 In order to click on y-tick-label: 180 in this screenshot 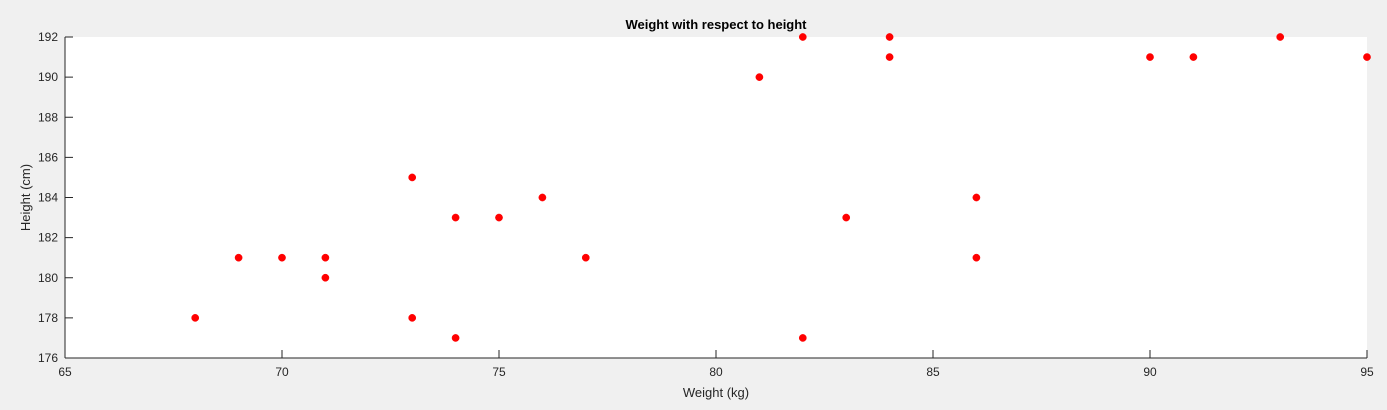, I will do `click(48, 278)`.